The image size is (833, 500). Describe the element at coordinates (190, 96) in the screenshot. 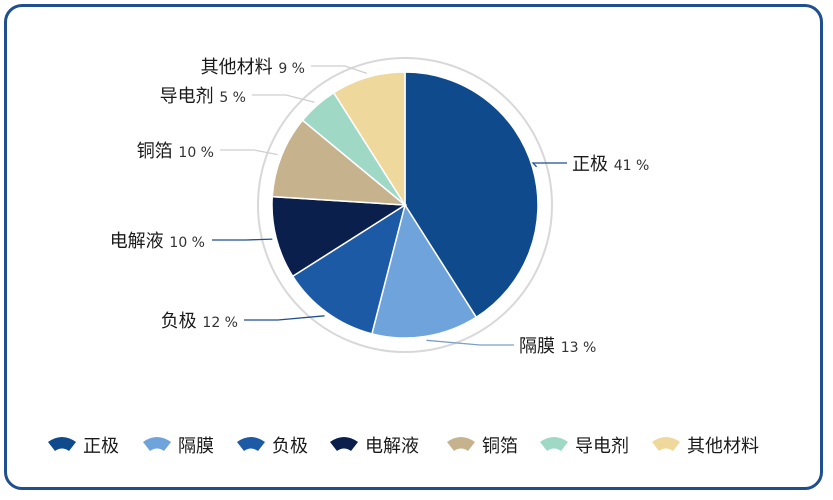

I see `slice-label-name: 导电剂` at that location.